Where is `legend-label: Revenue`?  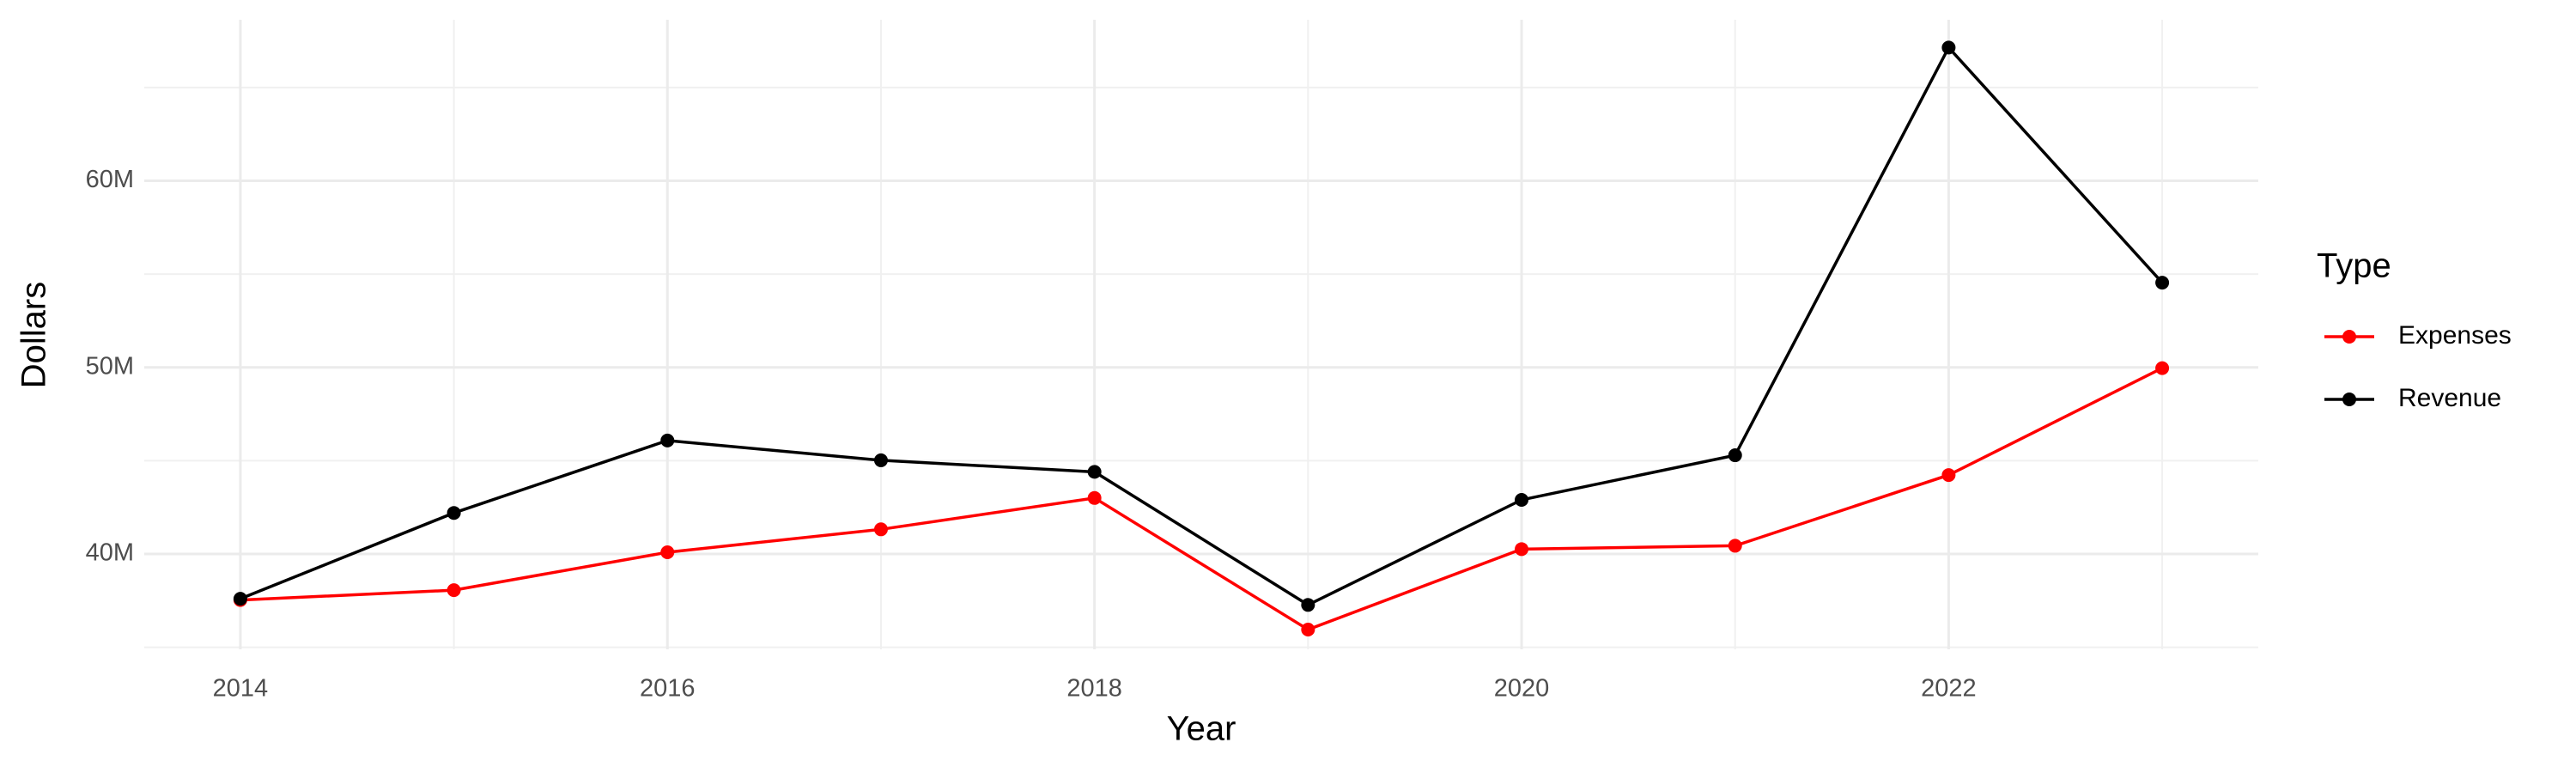
legend-label: Revenue is located at coordinates (2449, 398).